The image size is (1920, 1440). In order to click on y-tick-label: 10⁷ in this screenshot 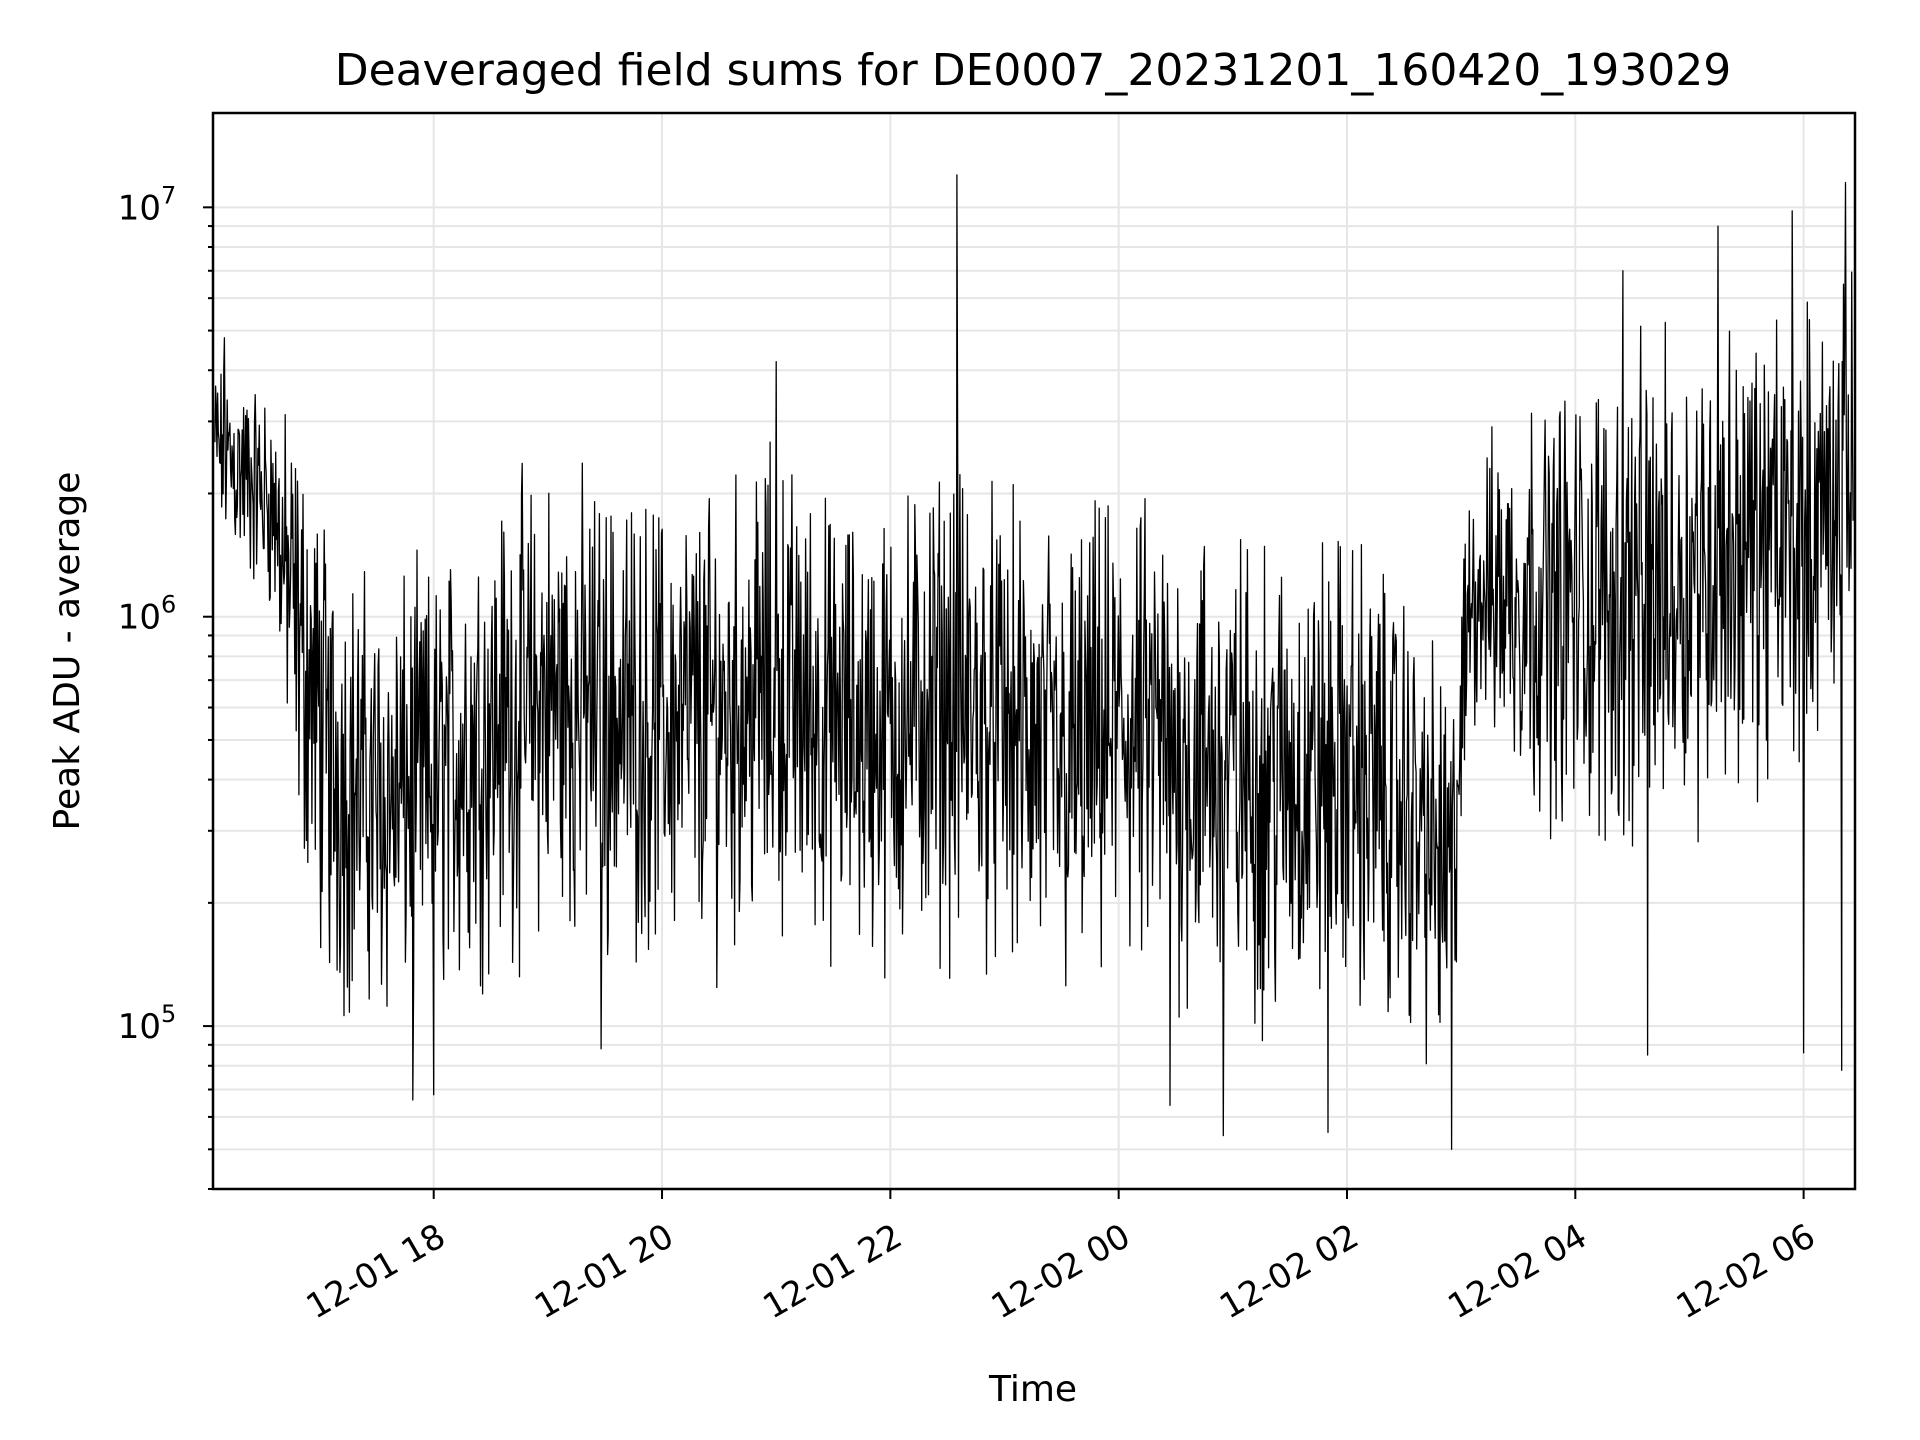, I will do `click(147, 204)`.